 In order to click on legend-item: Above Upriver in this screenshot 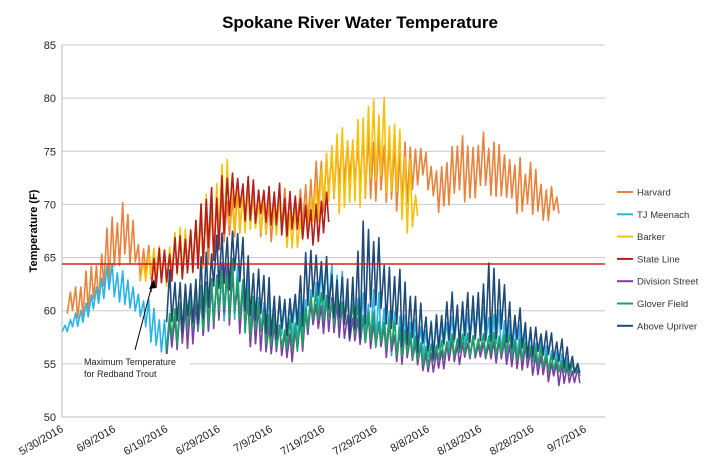, I will do `click(657, 326)`.